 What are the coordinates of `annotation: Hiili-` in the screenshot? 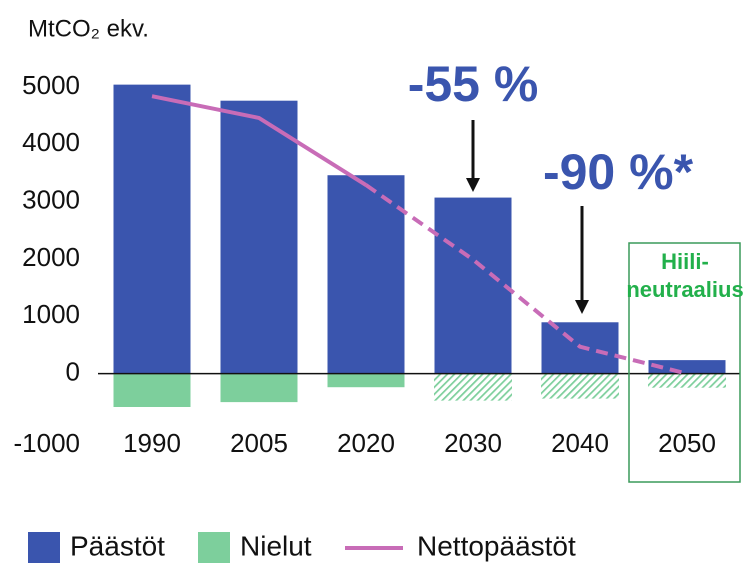 It's located at (685, 261).